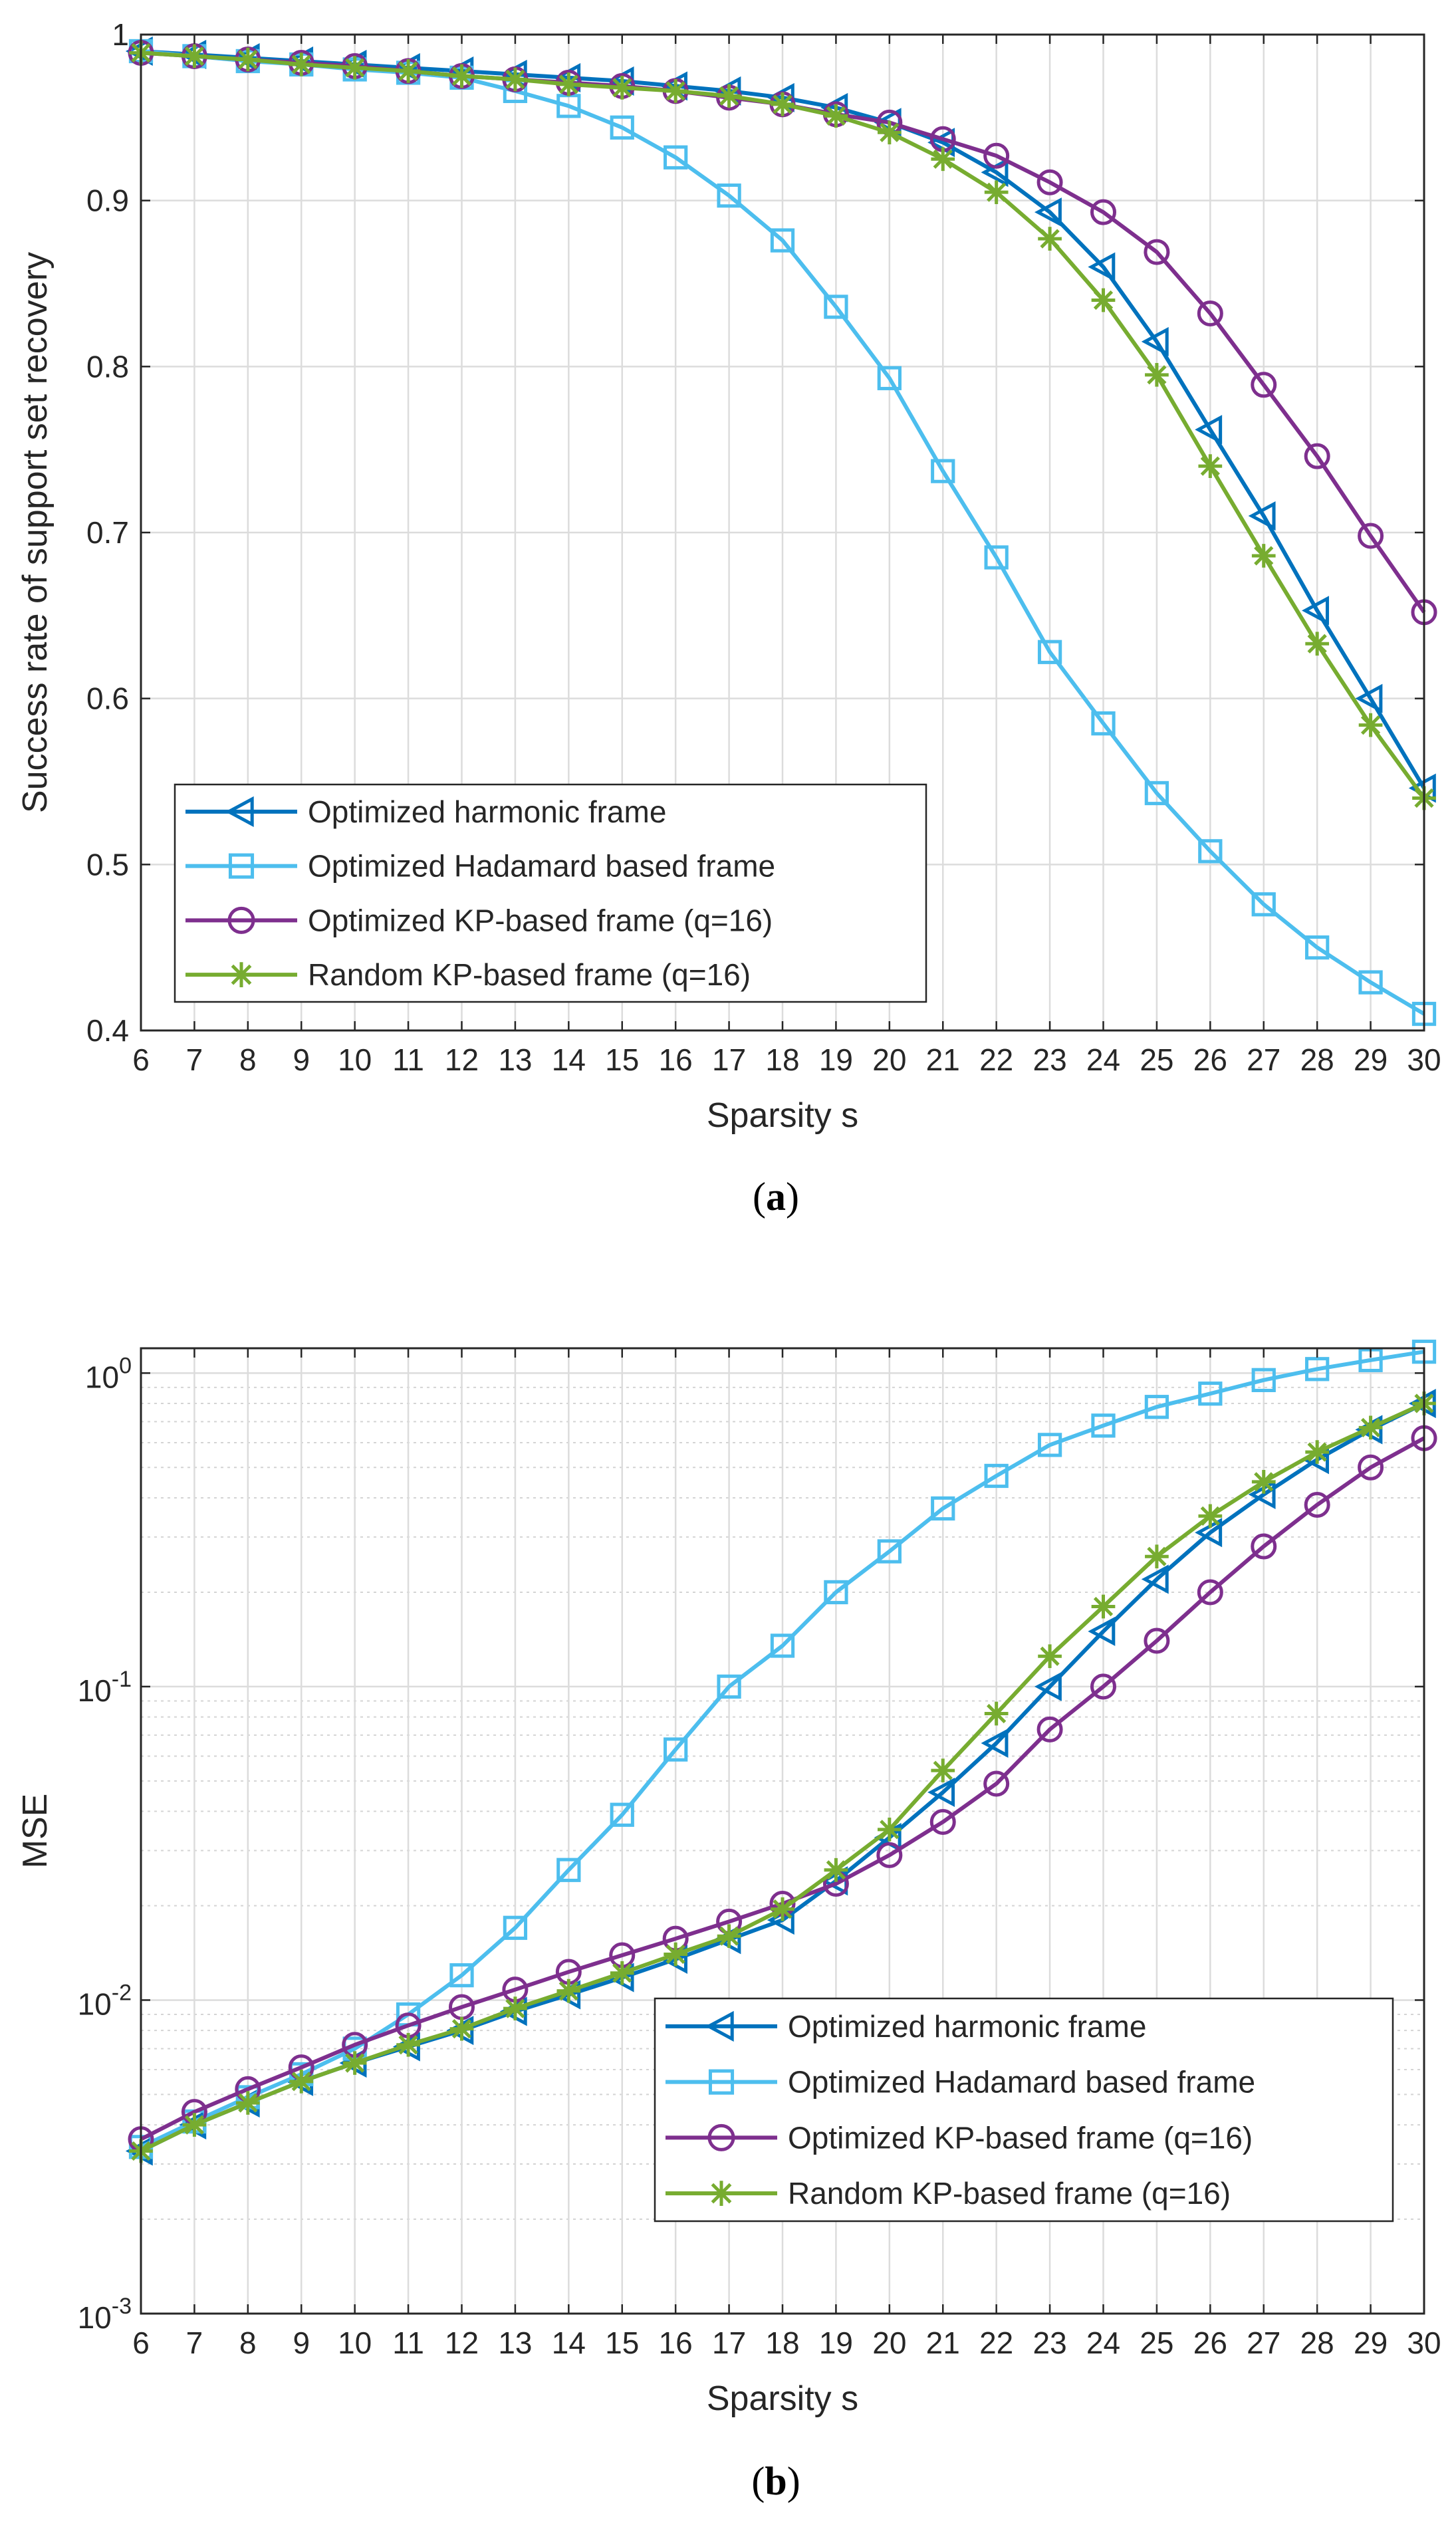 This screenshot has height=2525, width=1456. Describe the element at coordinates (194, 1059) in the screenshot. I see `x-tick-label: 7` at that location.